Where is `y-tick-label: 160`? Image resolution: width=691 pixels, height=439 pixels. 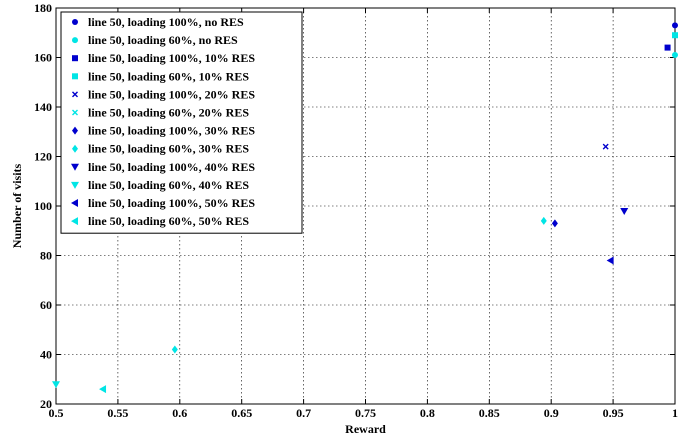 y-tick-label: 160 is located at coordinates (43, 58).